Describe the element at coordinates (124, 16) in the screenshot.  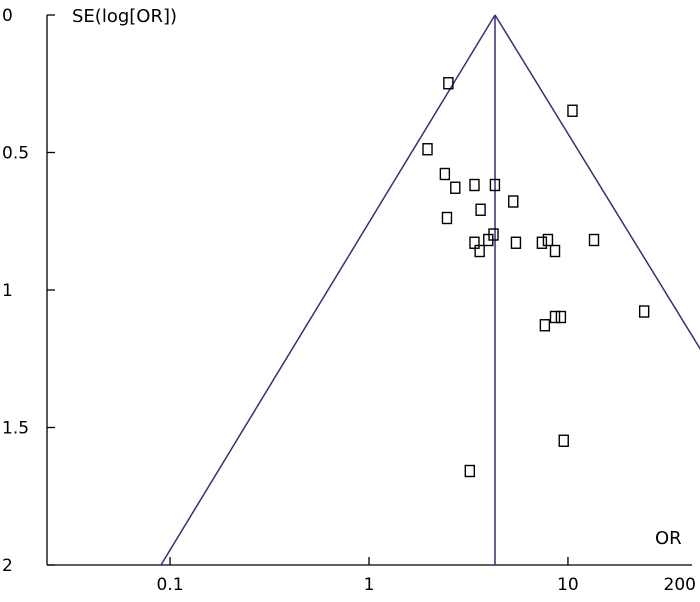
I see `y-axis-title: SE(log[OR])` at that location.